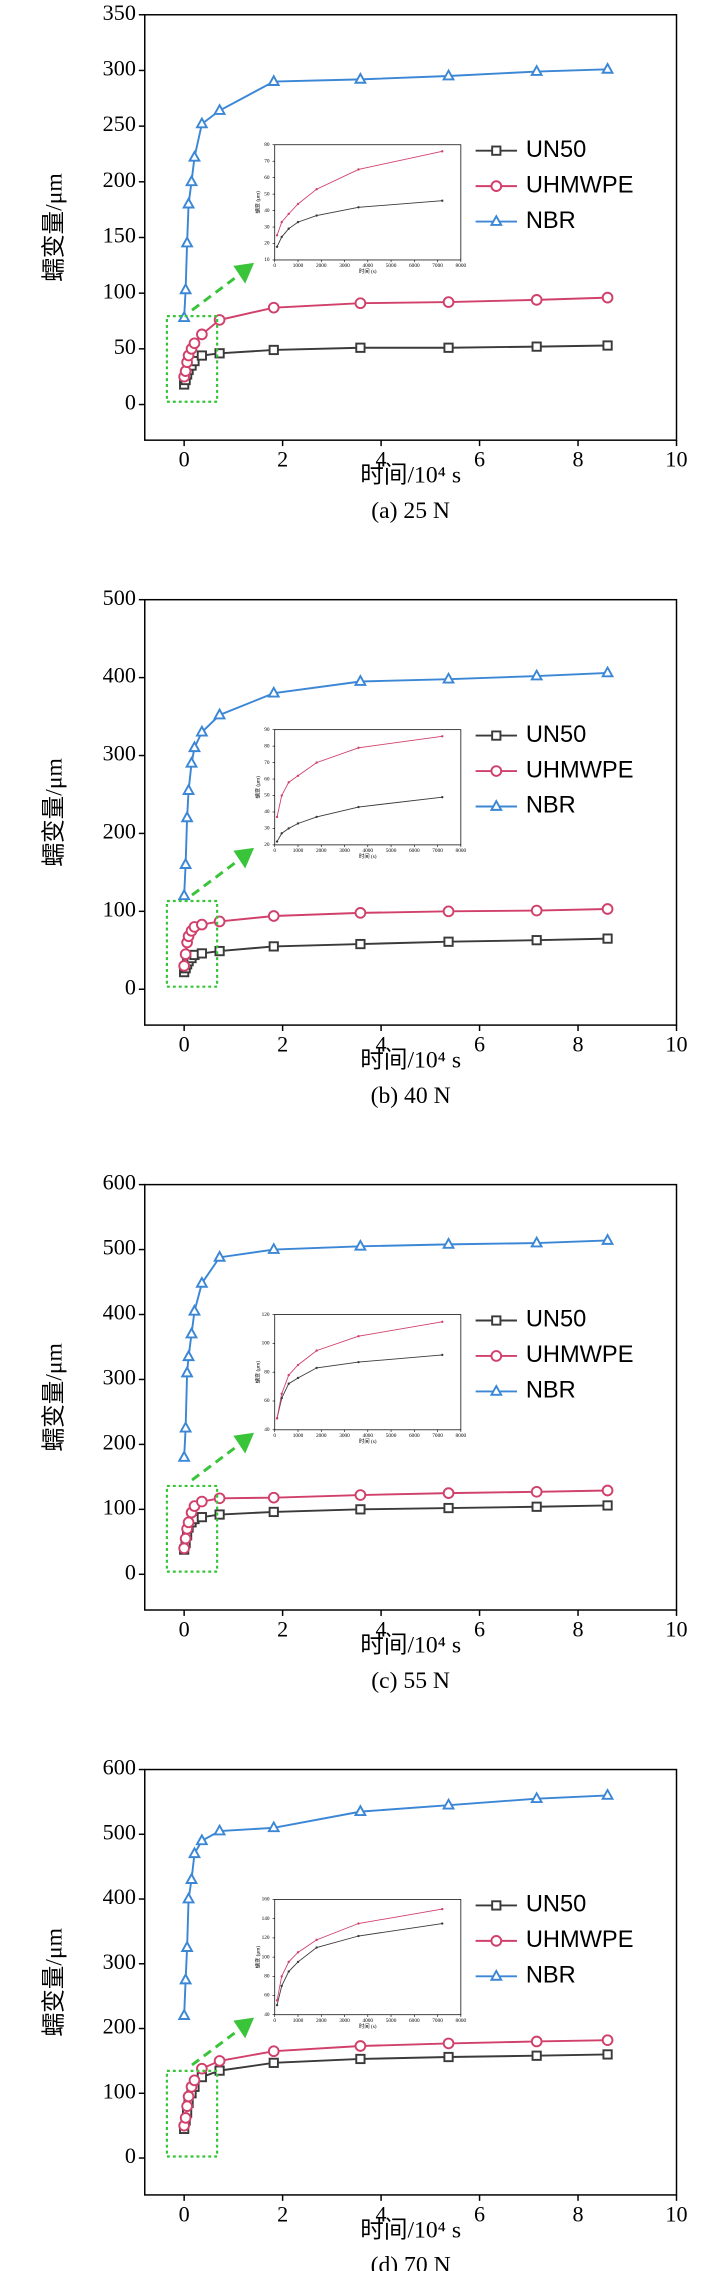 The image size is (709, 2271). I want to click on legend-label: UHMWPE, so click(580, 185).